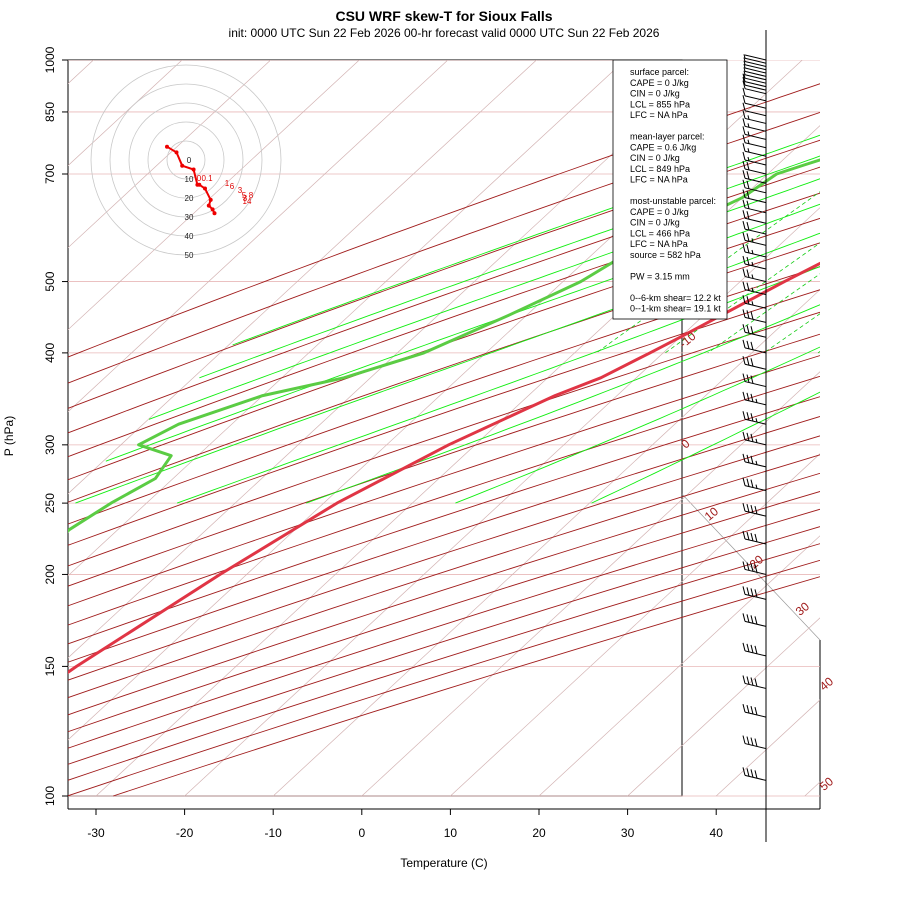 The height and width of the screenshot is (905, 900). Describe the element at coordinates (717, 833) in the screenshot. I see `x-tick-label: 40` at that location.